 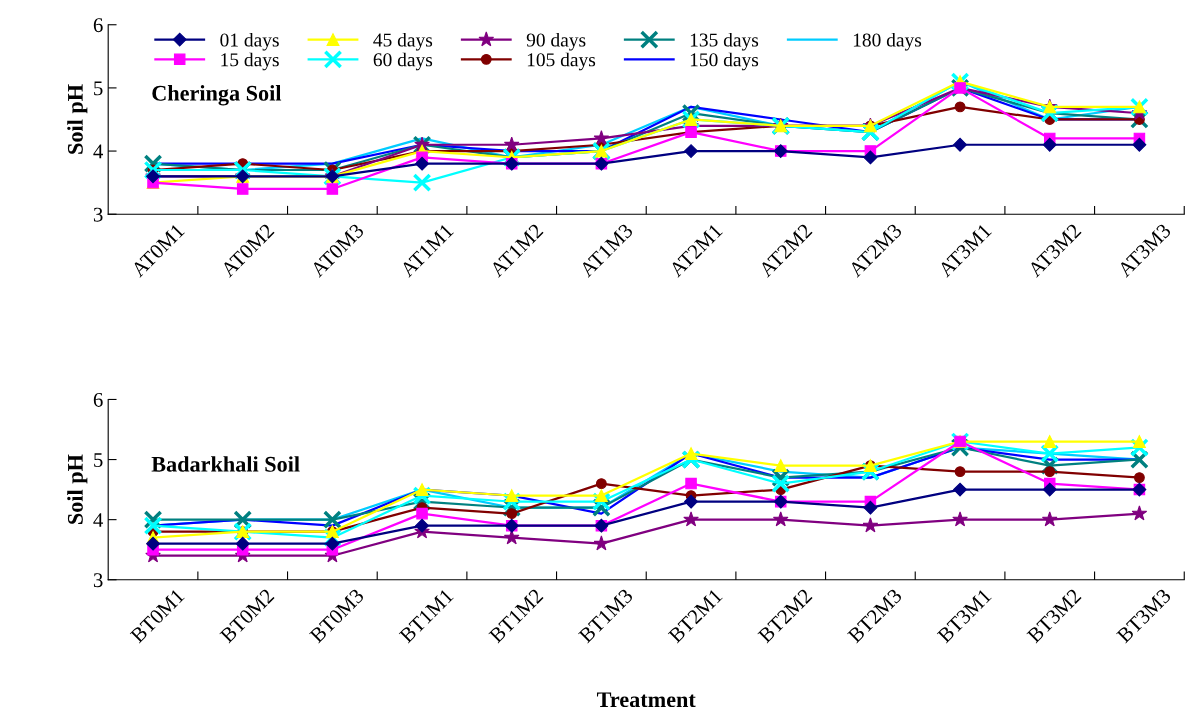 I want to click on x-axis-title: Treatment, so click(x=646, y=699).